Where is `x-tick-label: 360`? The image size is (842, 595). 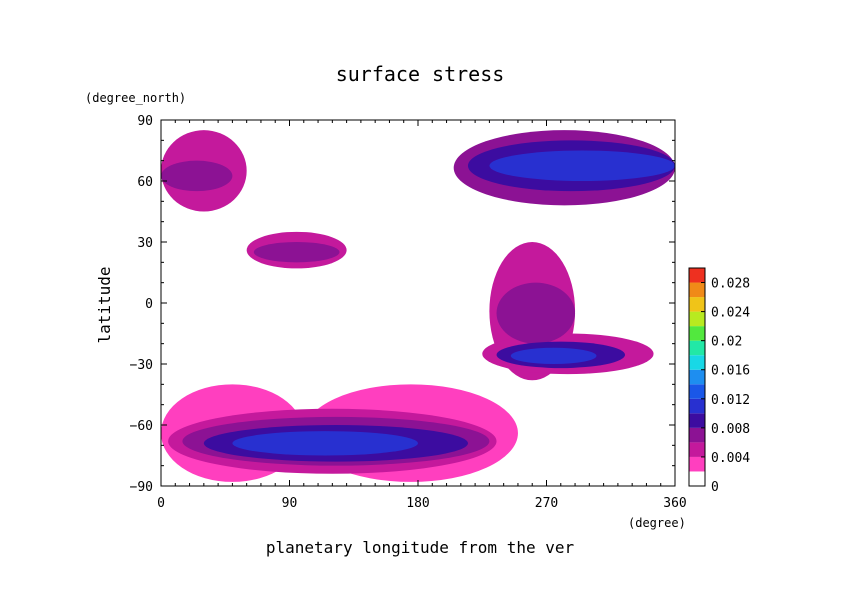
x-tick-label: 360 is located at coordinates (674, 503).